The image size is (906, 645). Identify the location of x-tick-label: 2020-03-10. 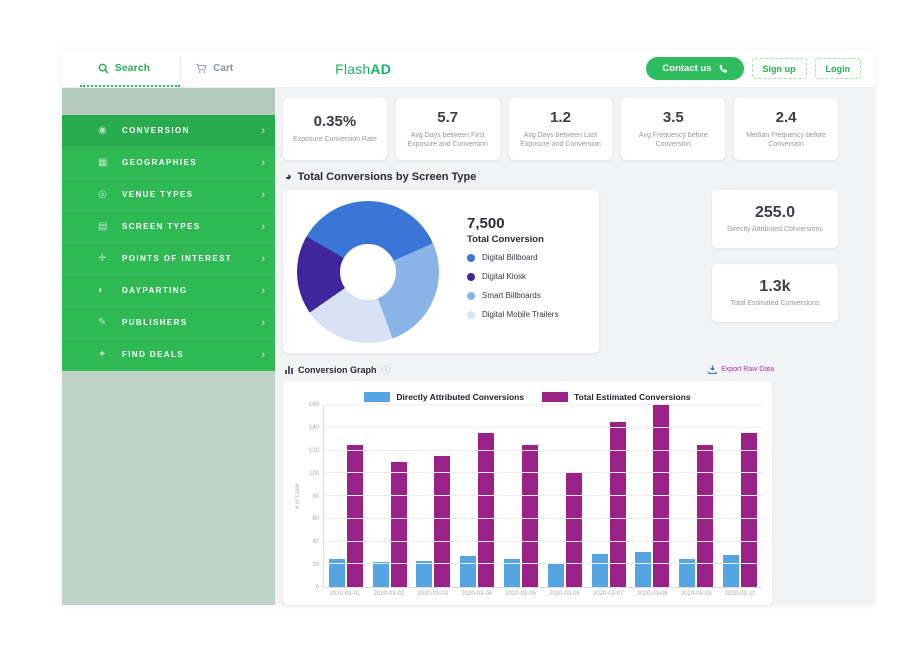
(740, 594).